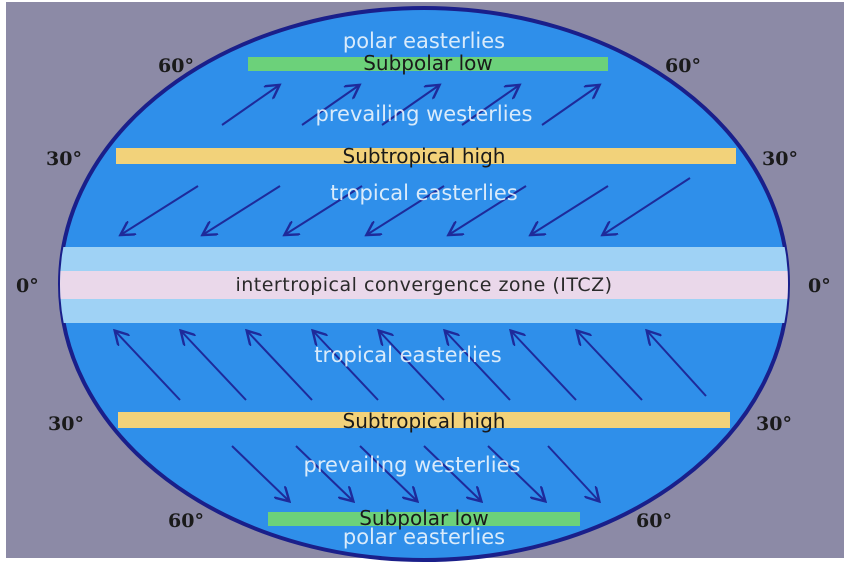 The height and width of the screenshot is (562, 848). Describe the element at coordinates (27, 286) in the screenshot. I see `lat-eq-left: 0°` at that location.